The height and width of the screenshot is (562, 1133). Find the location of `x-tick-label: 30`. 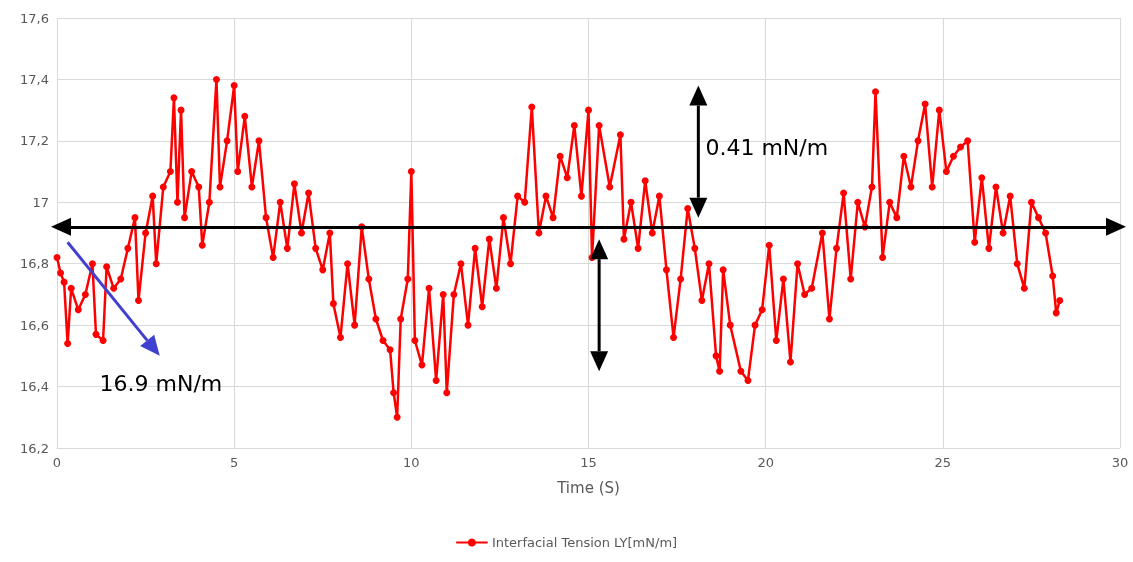

x-tick-label: 30 is located at coordinates (1120, 462).